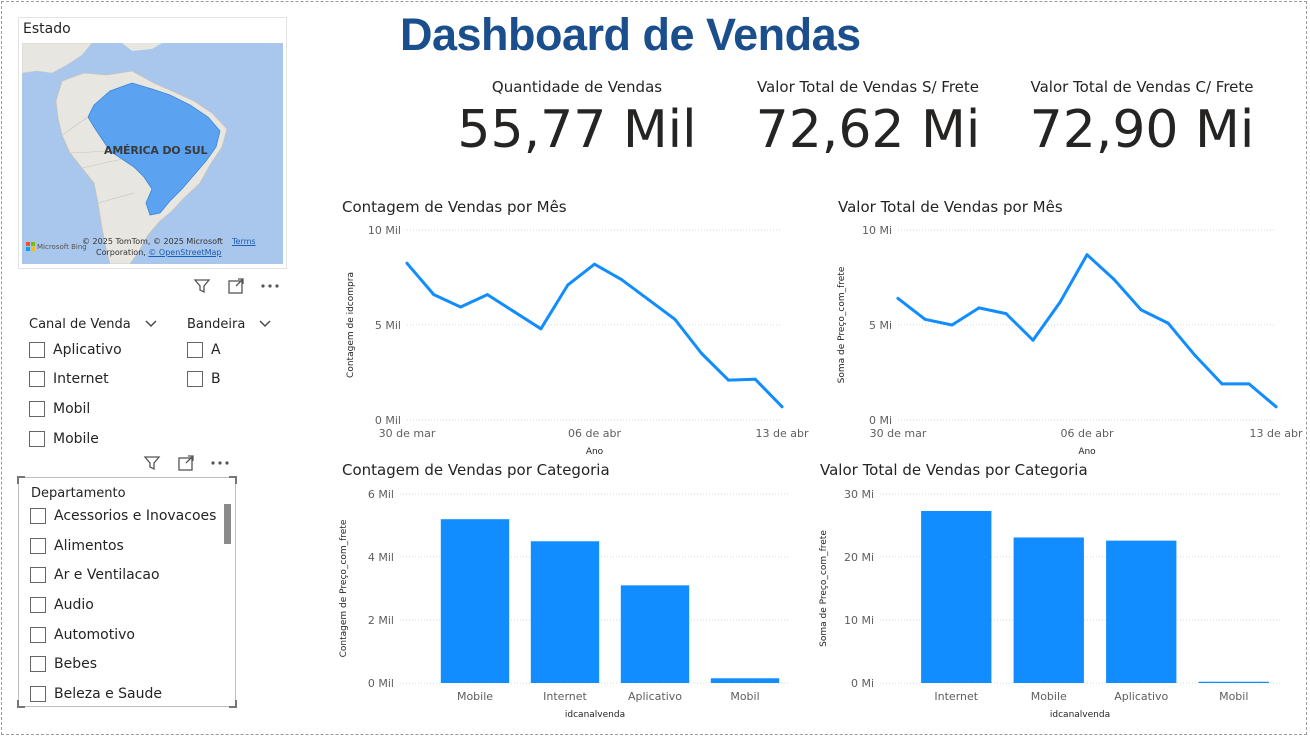  What do you see at coordinates (59, 409) in the screenshot?
I see `slicer-canal-item: Mobil` at bounding box center [59, 409].